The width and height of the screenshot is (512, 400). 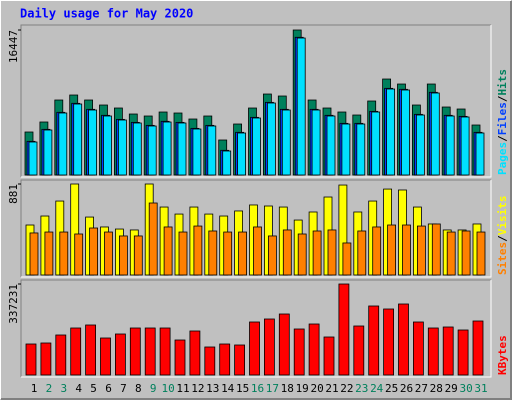 I want to click on legend: KBytes, so click(x=502, y=355).